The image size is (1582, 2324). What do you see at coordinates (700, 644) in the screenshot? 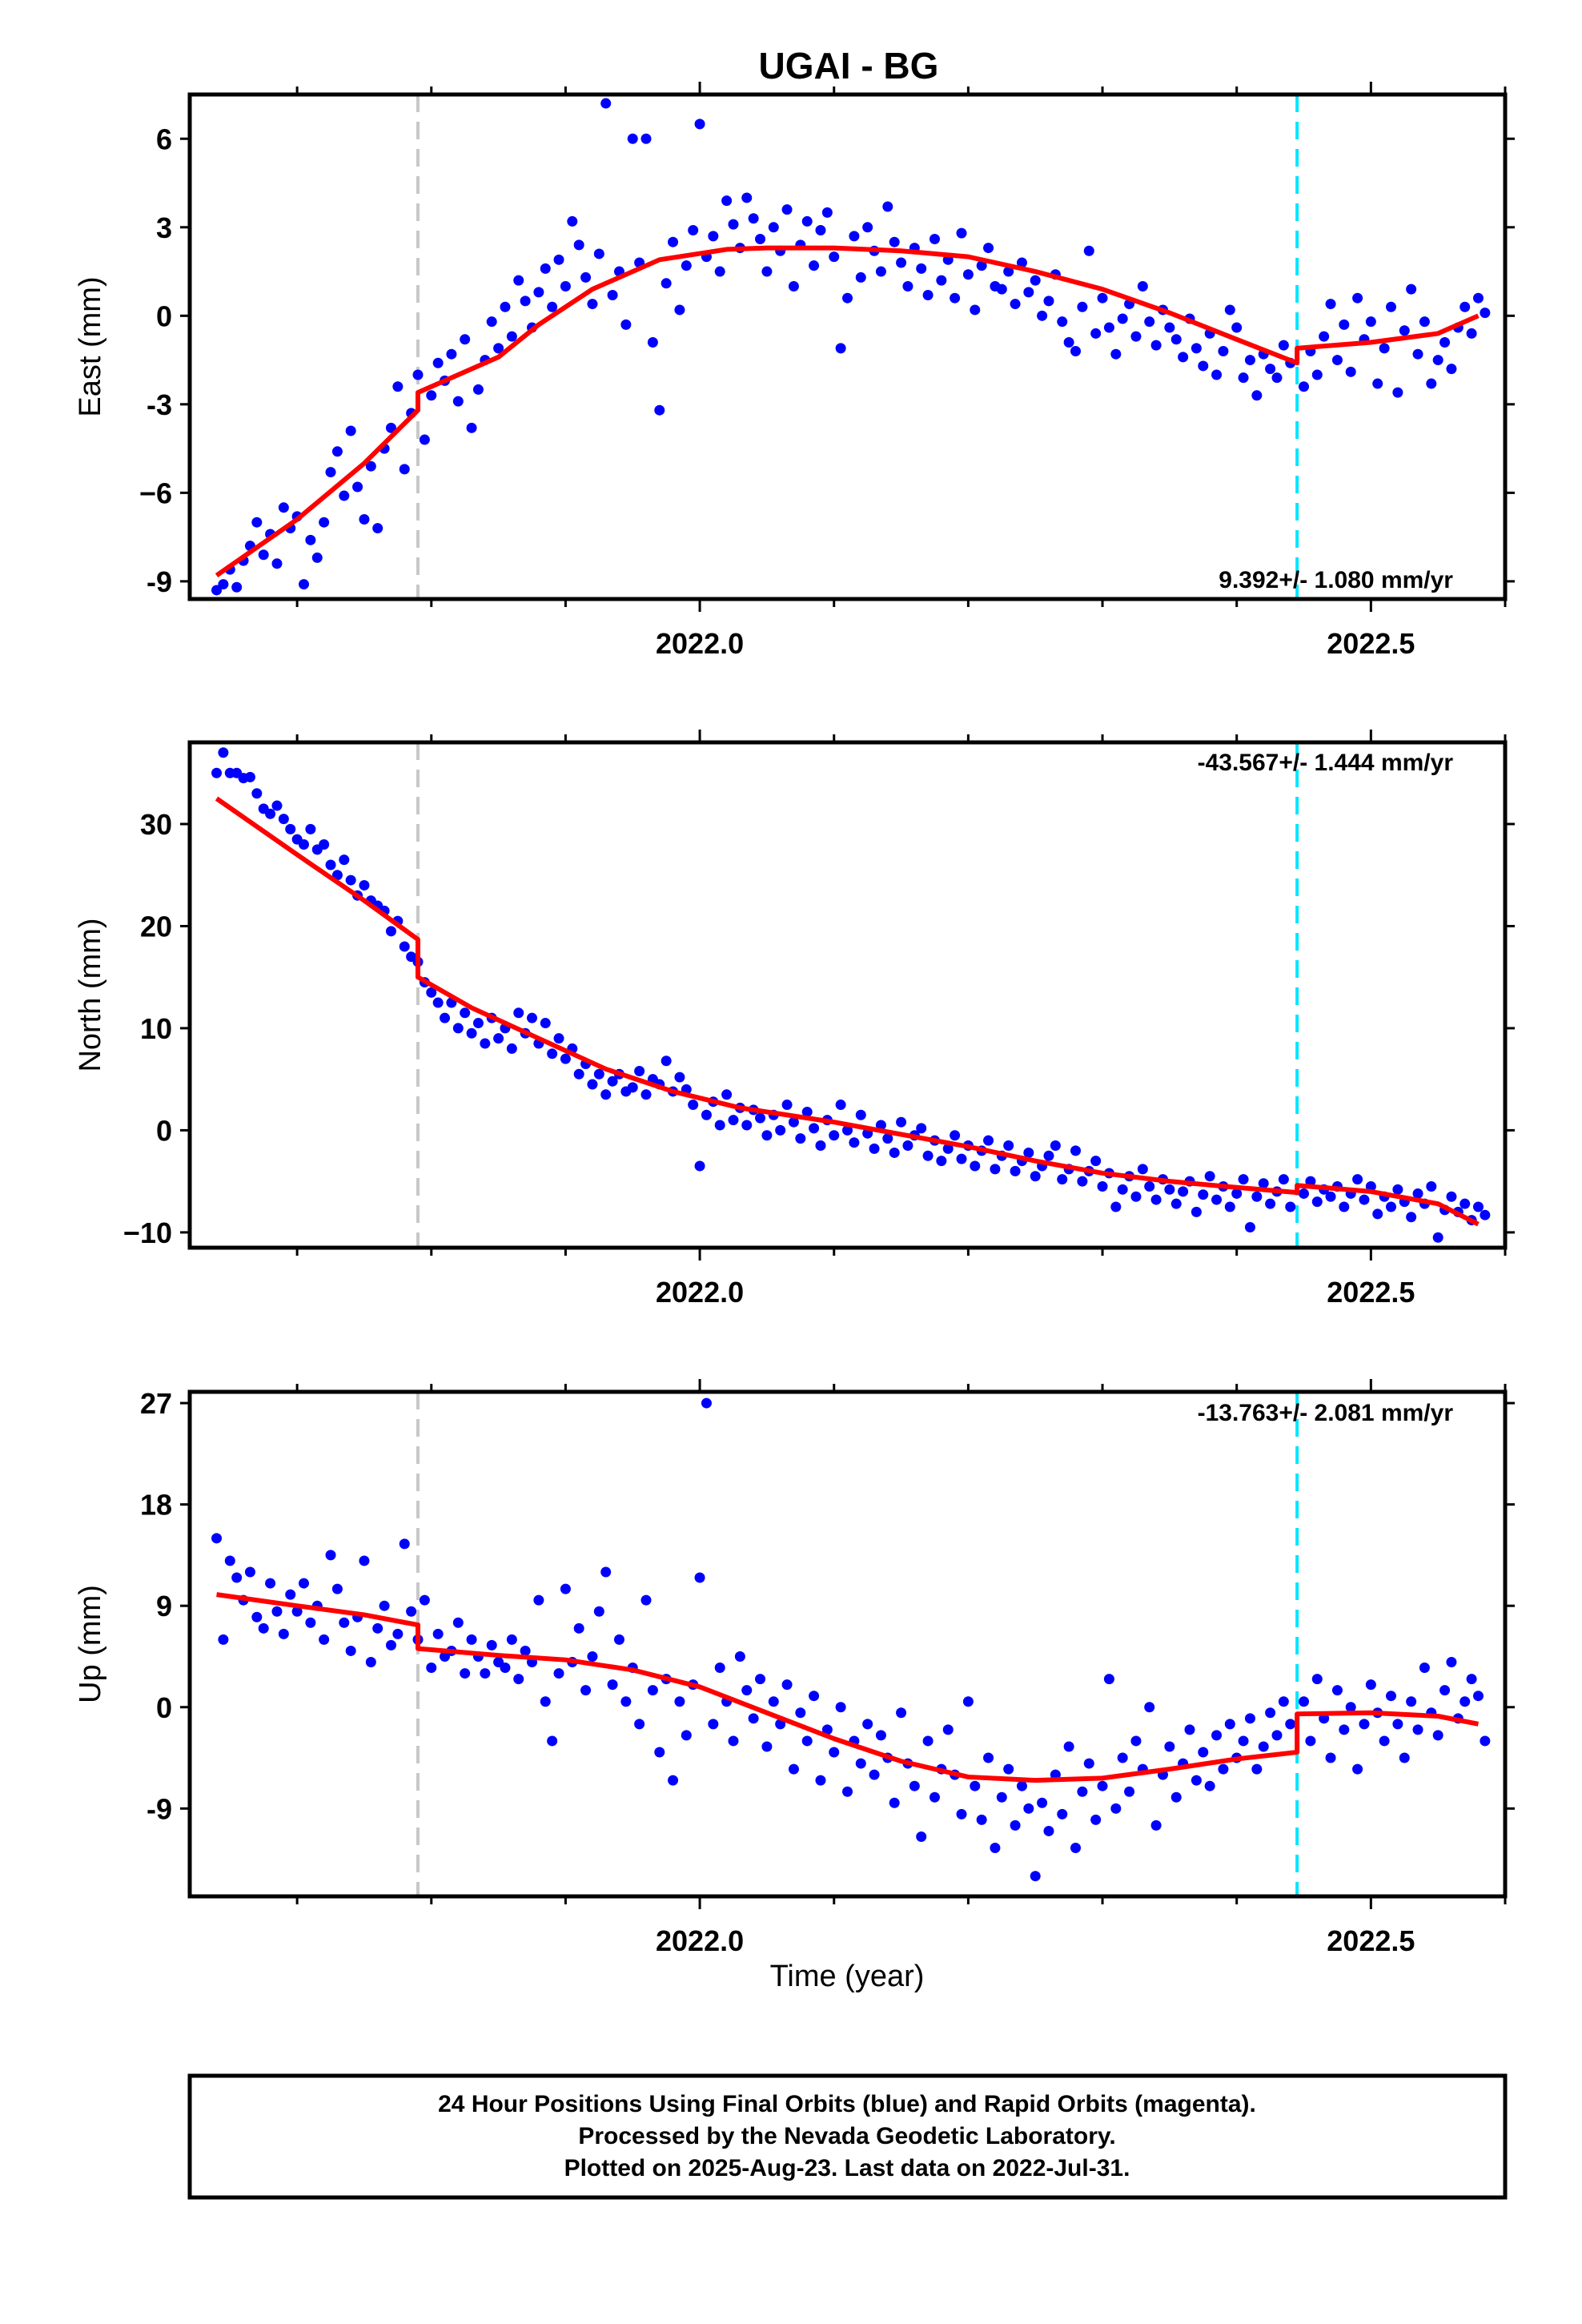
I see `x-tick-label: 2022.0` at bounding box center [700, 644].